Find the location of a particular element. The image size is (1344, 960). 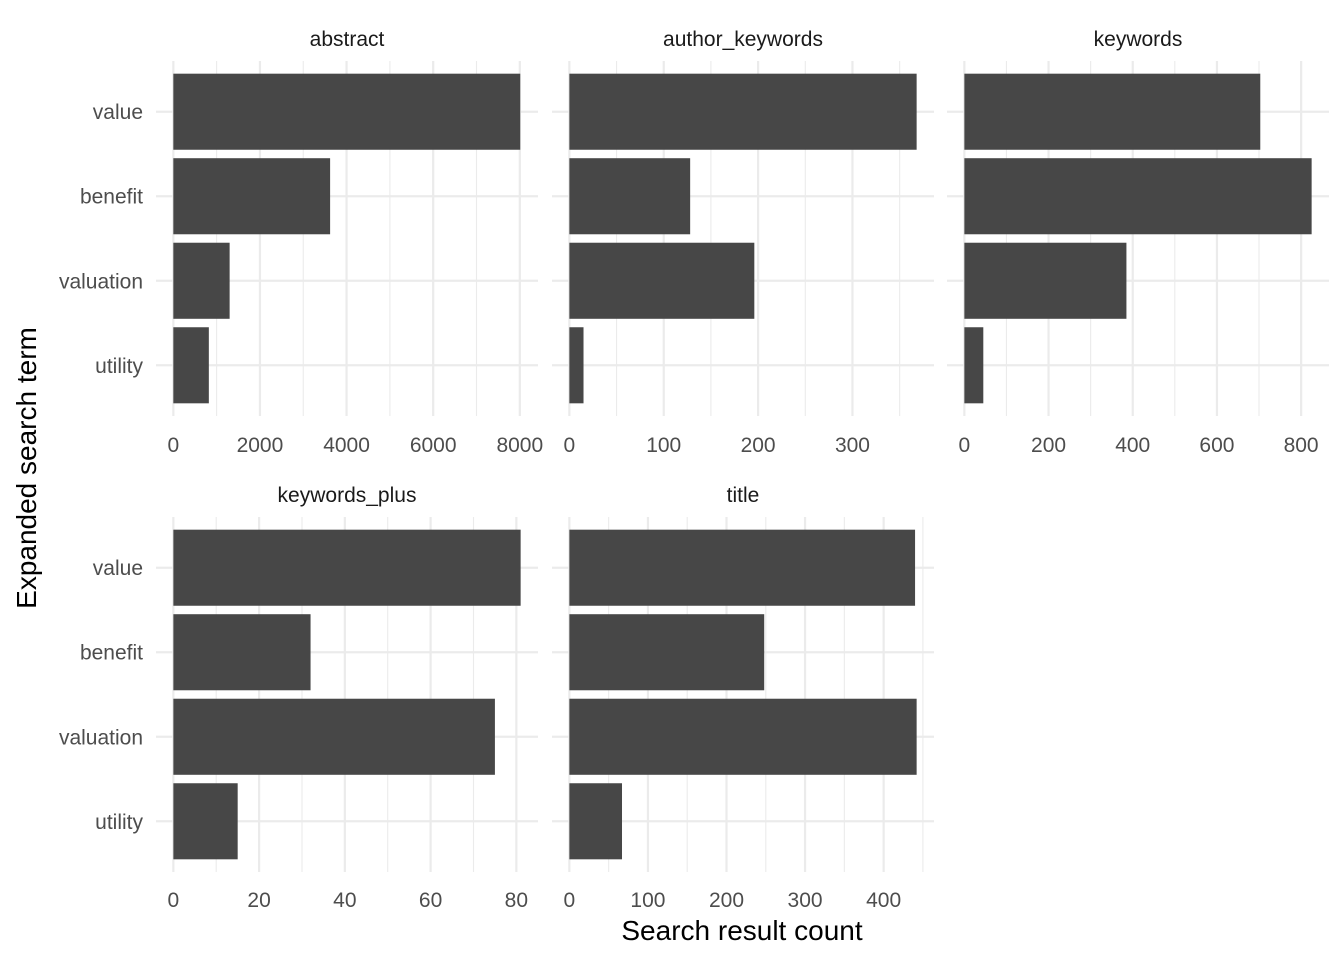

bar-title-utility is located at coordinates (596, 821).